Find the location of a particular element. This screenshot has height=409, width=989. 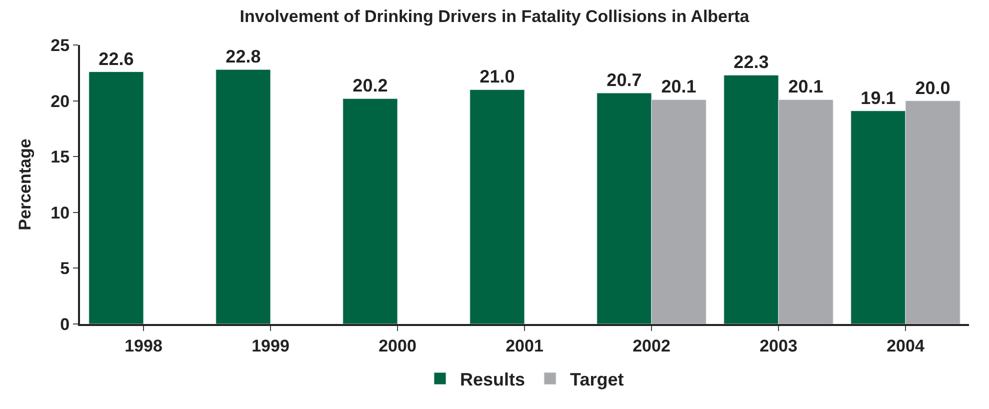

y-tick-label: 15 is located at coordinates (60, 157).